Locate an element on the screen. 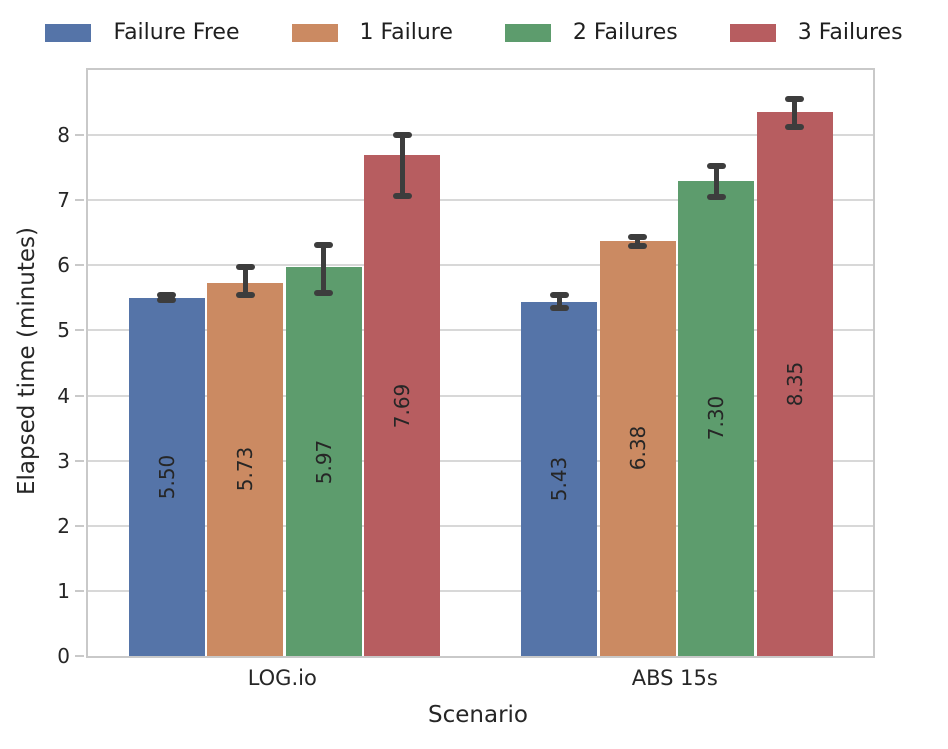 The width and height of the screenshot is (948, 749). bar-value-label: 5.97 is located at coordinates (323, 461).